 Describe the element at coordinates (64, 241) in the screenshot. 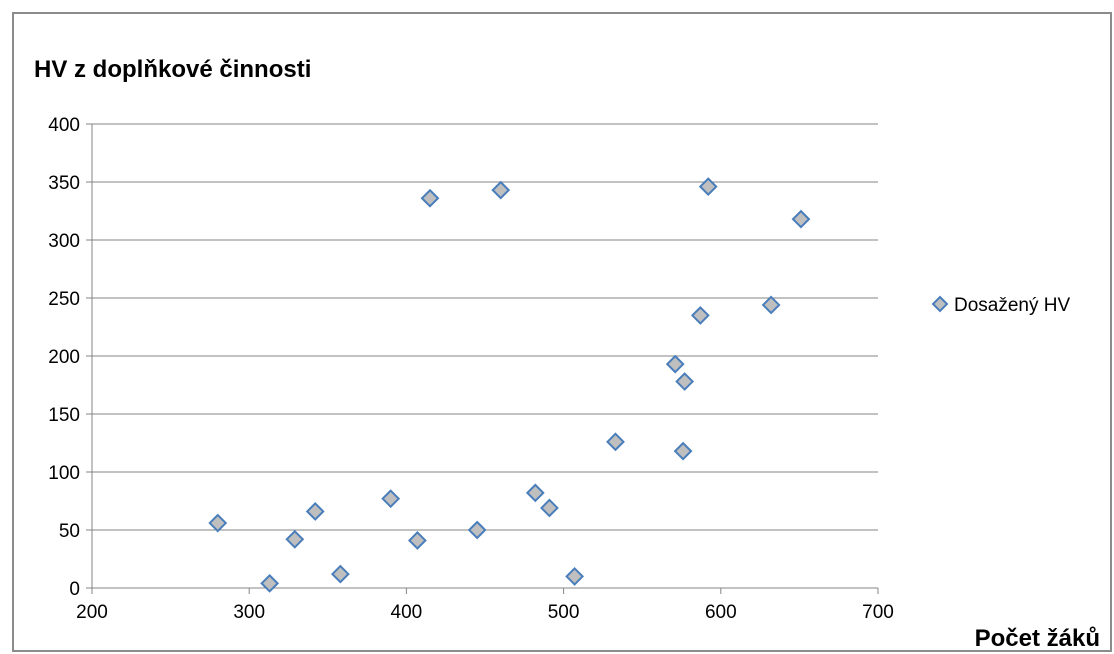

I see `y-tick-label: 300` at that location.